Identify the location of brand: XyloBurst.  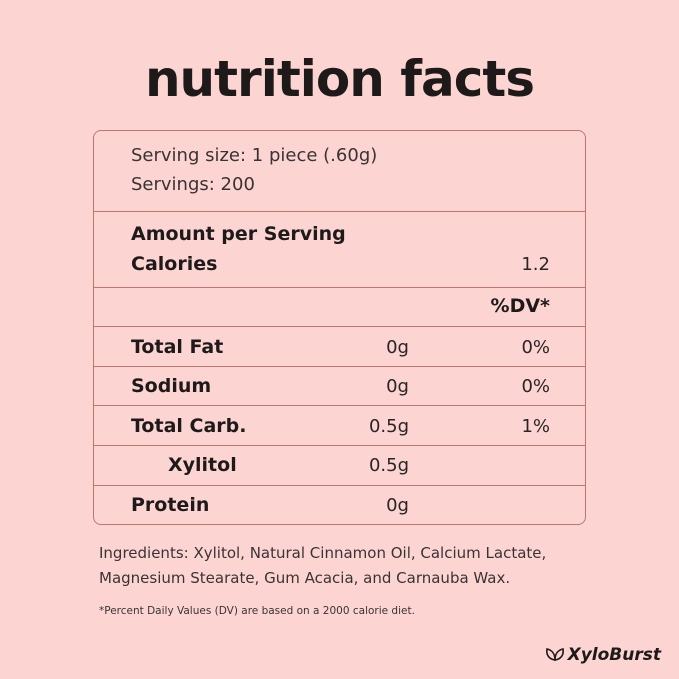
(603, 655).